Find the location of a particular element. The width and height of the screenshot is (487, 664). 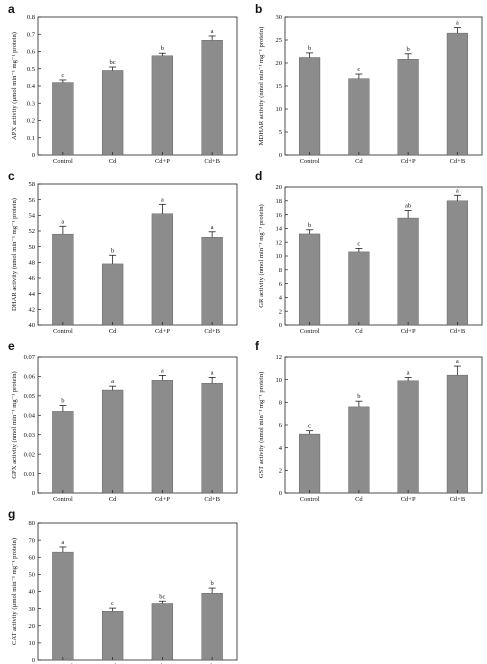

y-tick-label: 20 is located at coordinates (279, 187).